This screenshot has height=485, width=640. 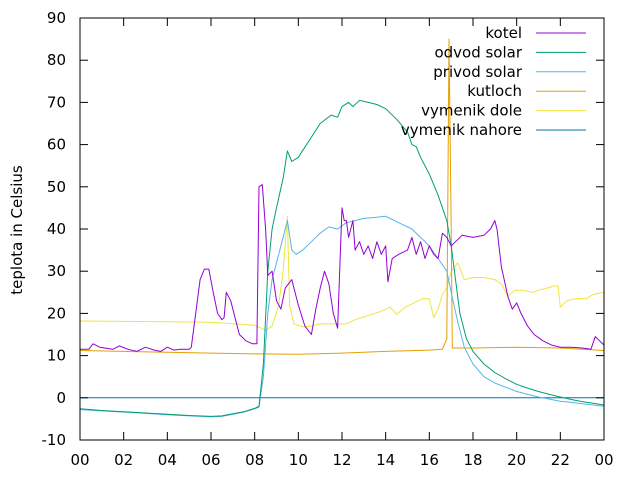 What do you see at coordinates (56, 145) in the screenshot?
I see `y-tick-label: 60` at bounding box center [56, 145].